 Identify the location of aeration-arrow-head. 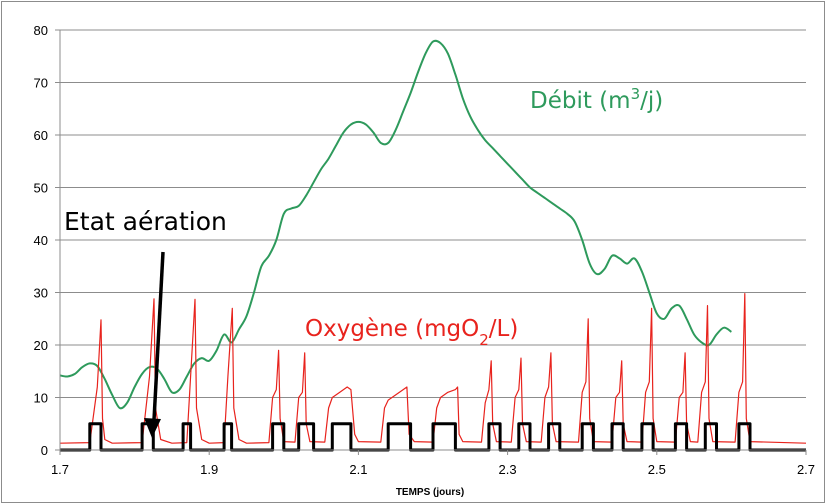
(152, 428).